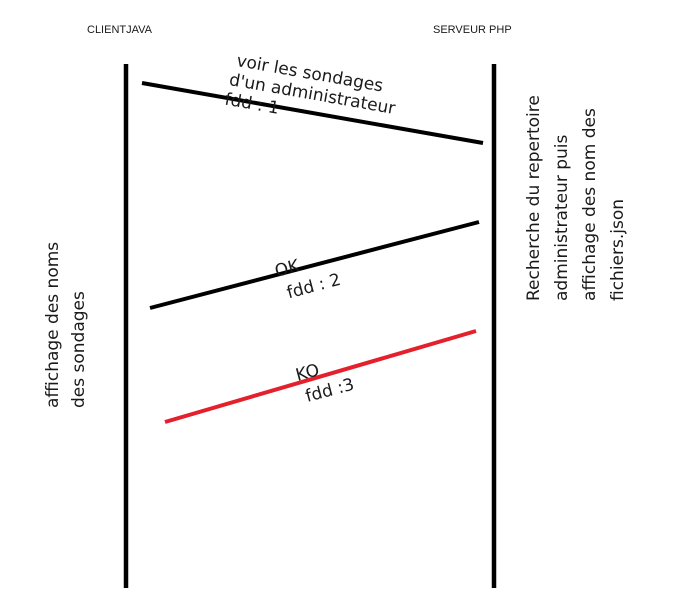 The image size is (690, 613). What do you see at coordinates (308, 372) in the screenshot?
I see `ko-response-line-1: KO` at bounding box center [308, 372].